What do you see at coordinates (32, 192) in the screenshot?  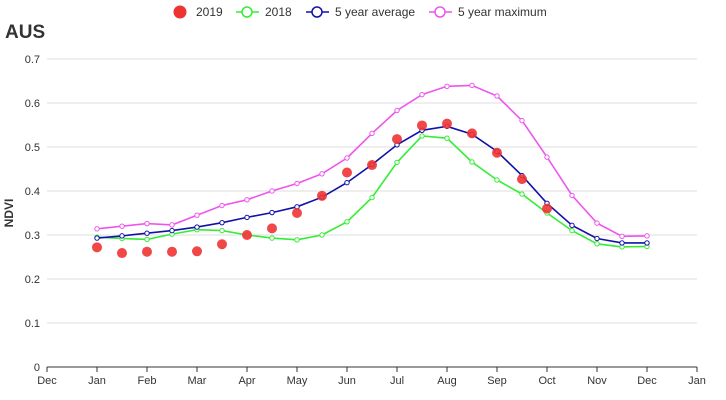 I see `y-tick-label: 0.4` at bounding box center [32, 192].